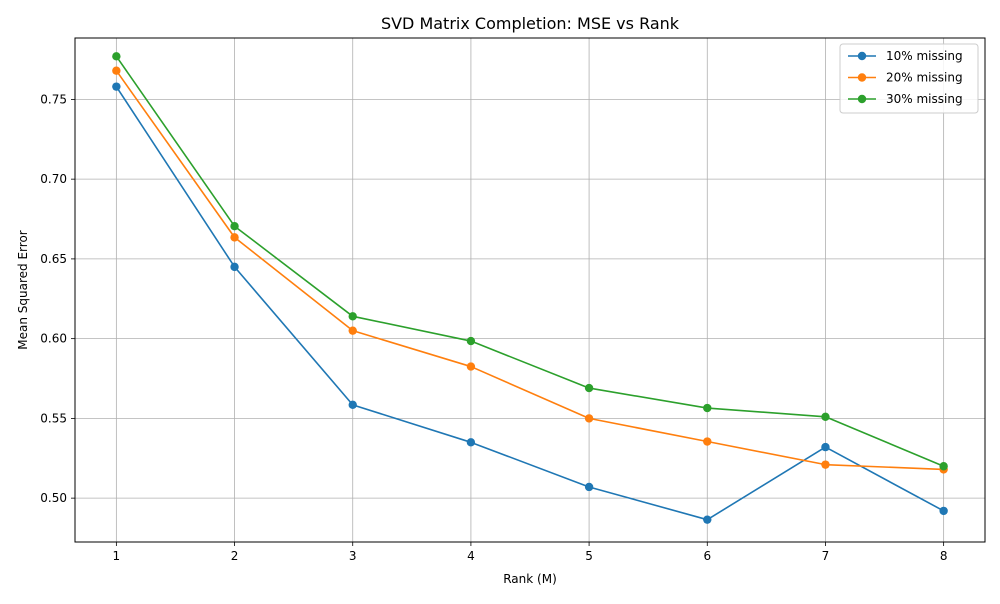 Image resolution: width=1000 pixels, height=604 pixels. I want to click on x-tick-label: 4, so click(471, 556).